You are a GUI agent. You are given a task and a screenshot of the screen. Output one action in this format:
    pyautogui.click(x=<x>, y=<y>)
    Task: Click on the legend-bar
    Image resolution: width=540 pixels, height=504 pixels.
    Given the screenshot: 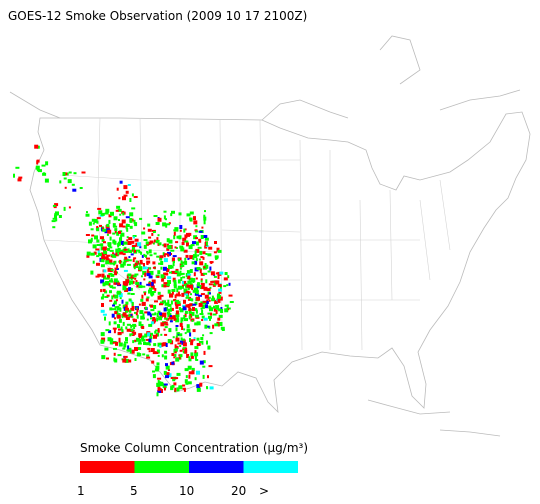 What is the action you would take?
    pyautogui.click(x=189, y=467)
    